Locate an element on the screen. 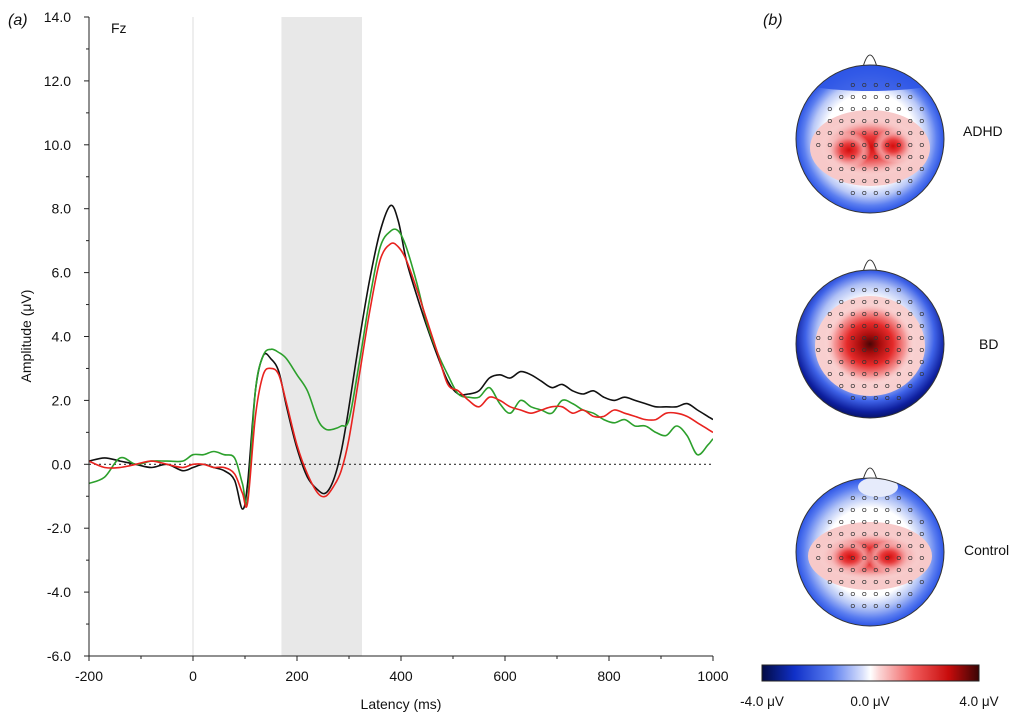  topomap-bd is located at coordinates (870, 339).